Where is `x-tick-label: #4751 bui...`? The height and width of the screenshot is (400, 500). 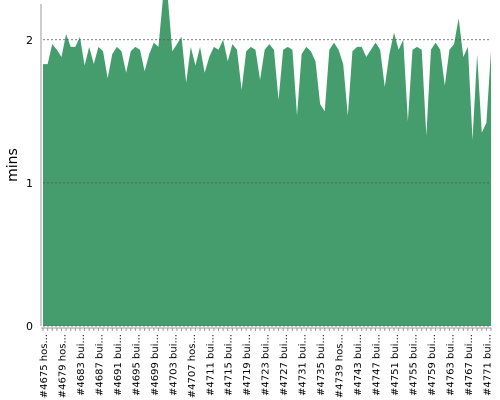 x-tick-label: #4751 bui... is located at coordinates (395, 365).